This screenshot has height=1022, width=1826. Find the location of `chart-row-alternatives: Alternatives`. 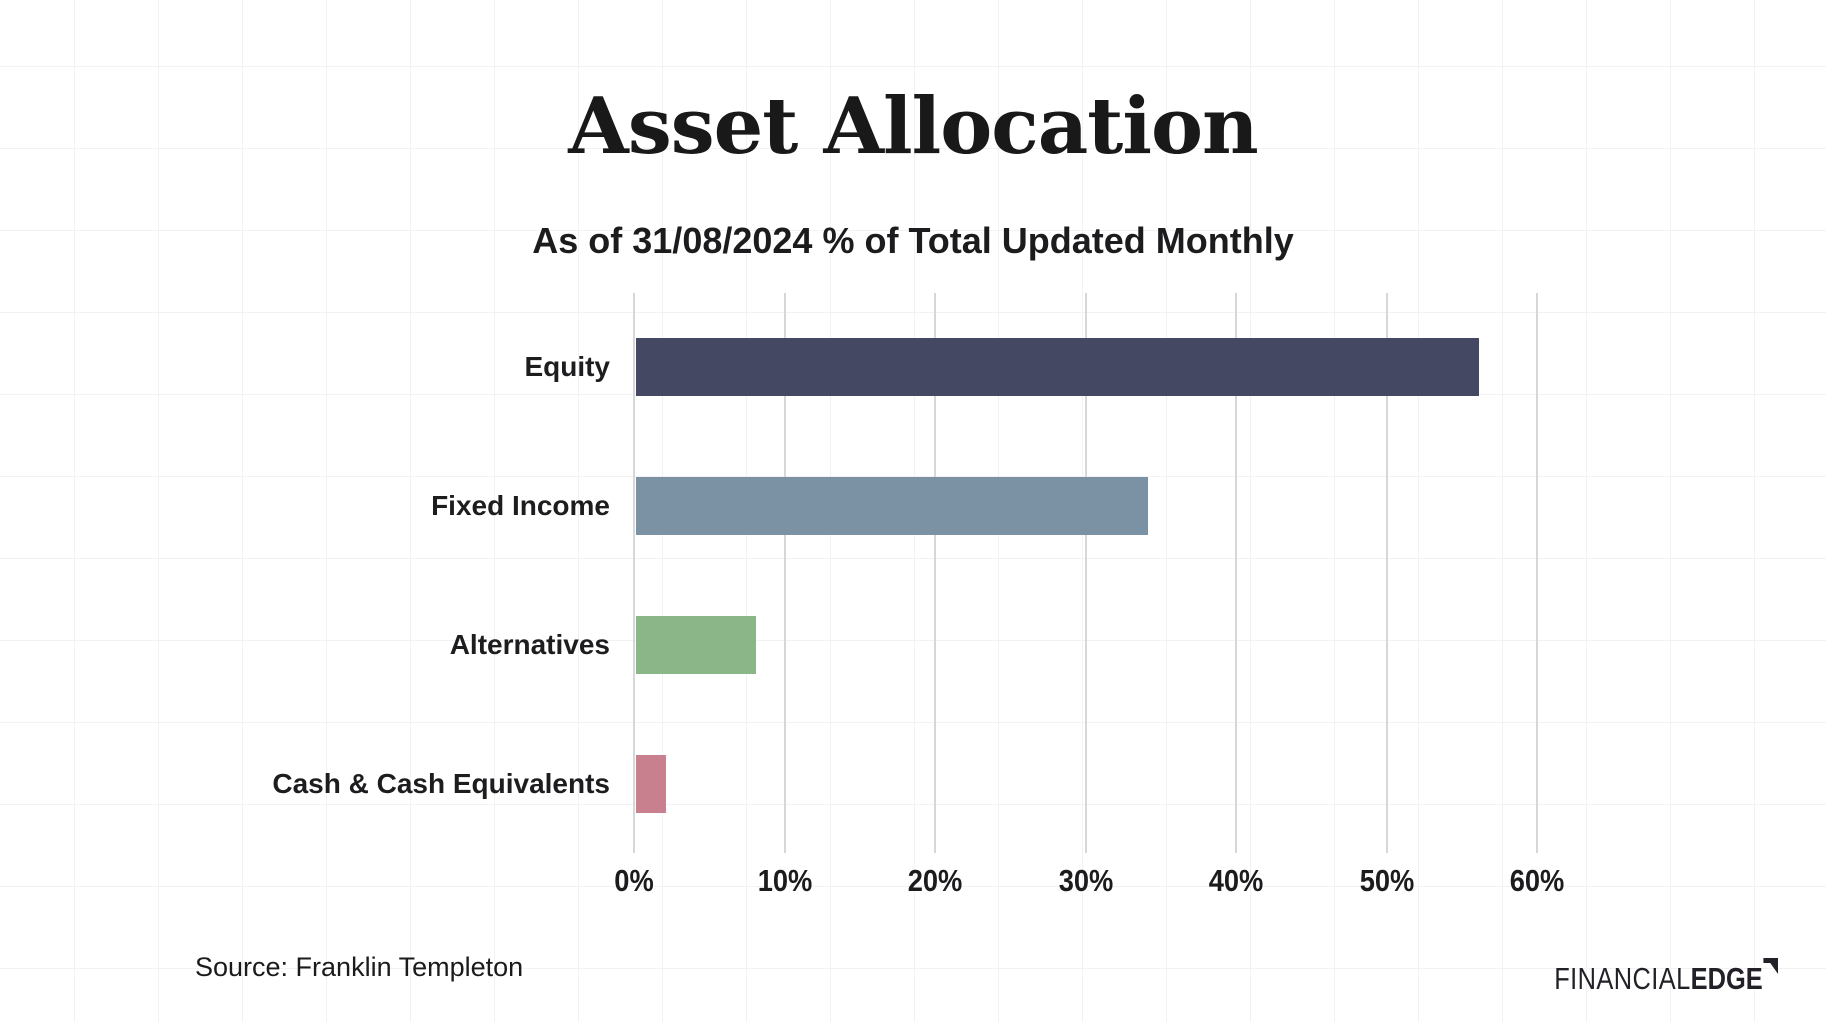

chart-row-alternatives: Alternatives is located at coordinates (913, 645).